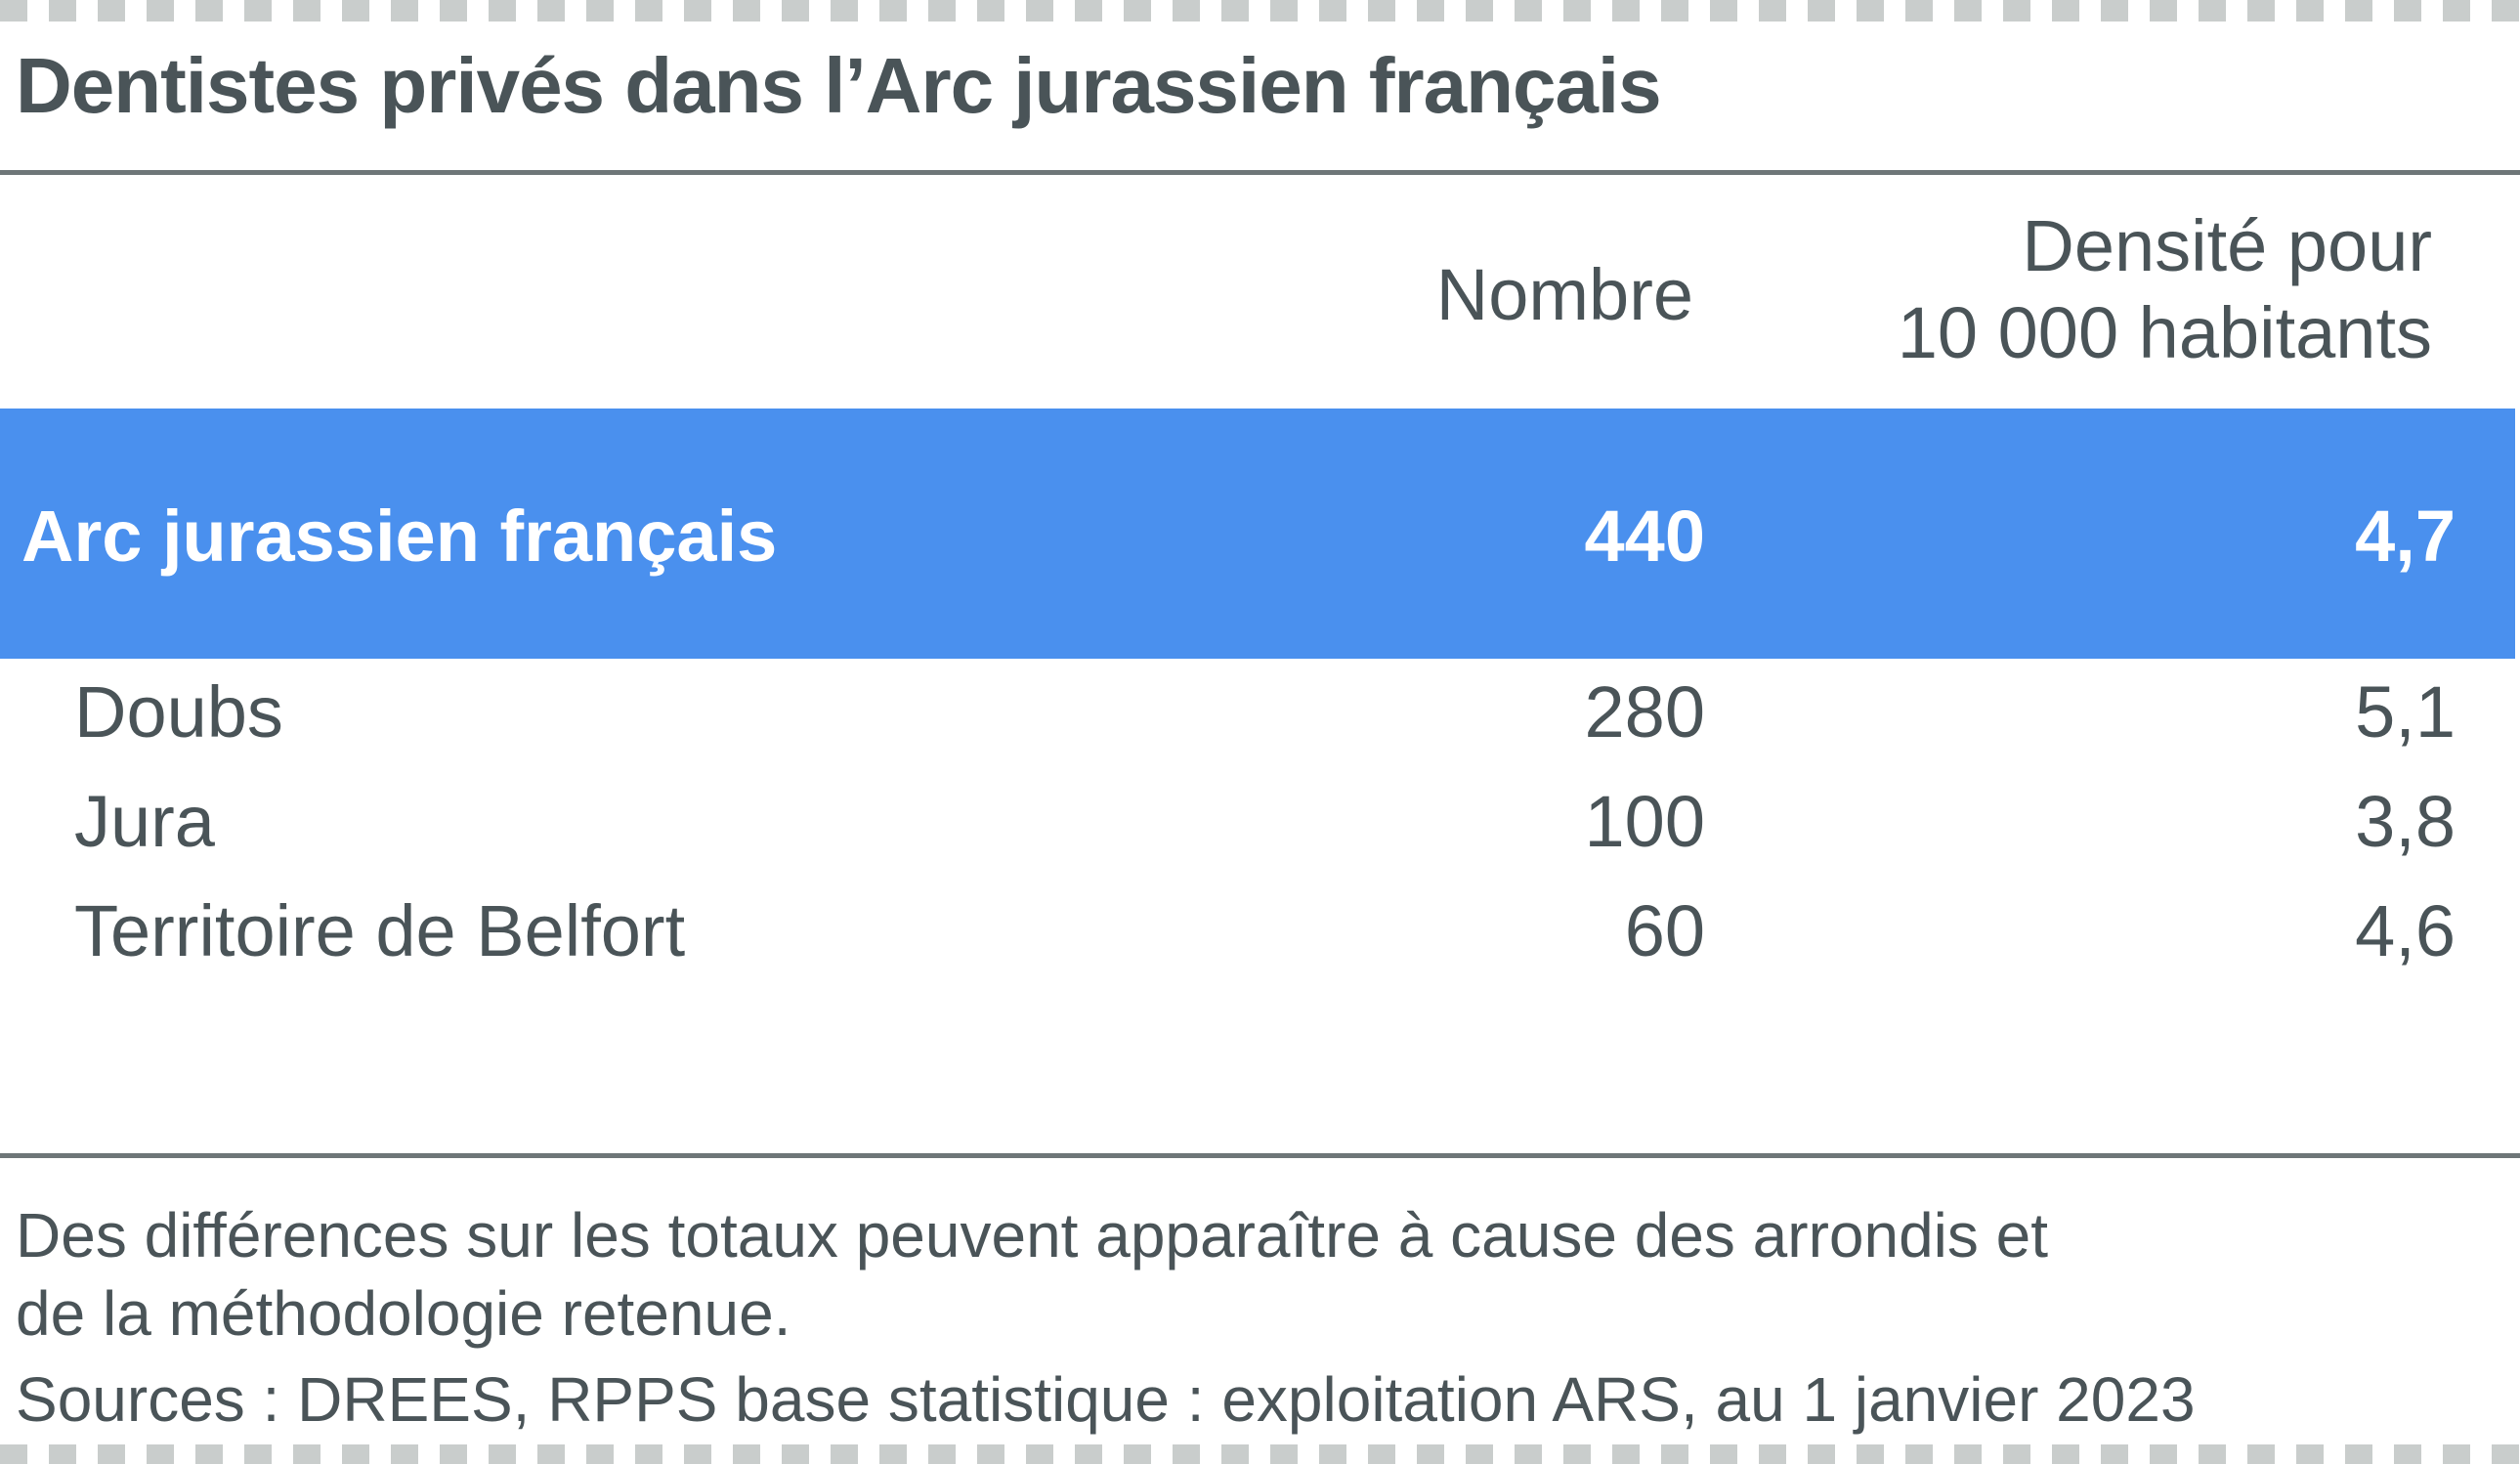  I want to click on row-label: Doubs, so click(178, 712).